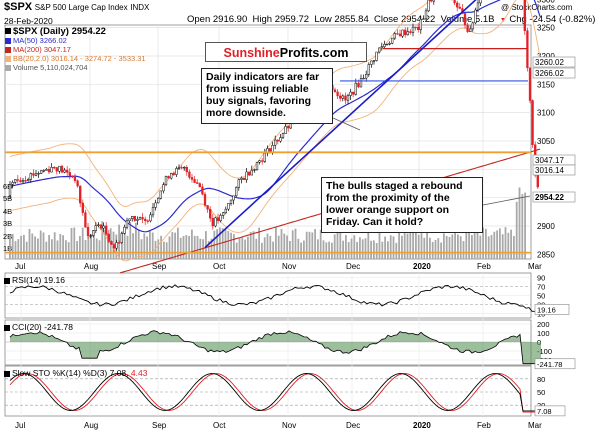 This screenshot has width=600, height=437. I want to click on month-label-Sep: Sep, so click(159, 266).